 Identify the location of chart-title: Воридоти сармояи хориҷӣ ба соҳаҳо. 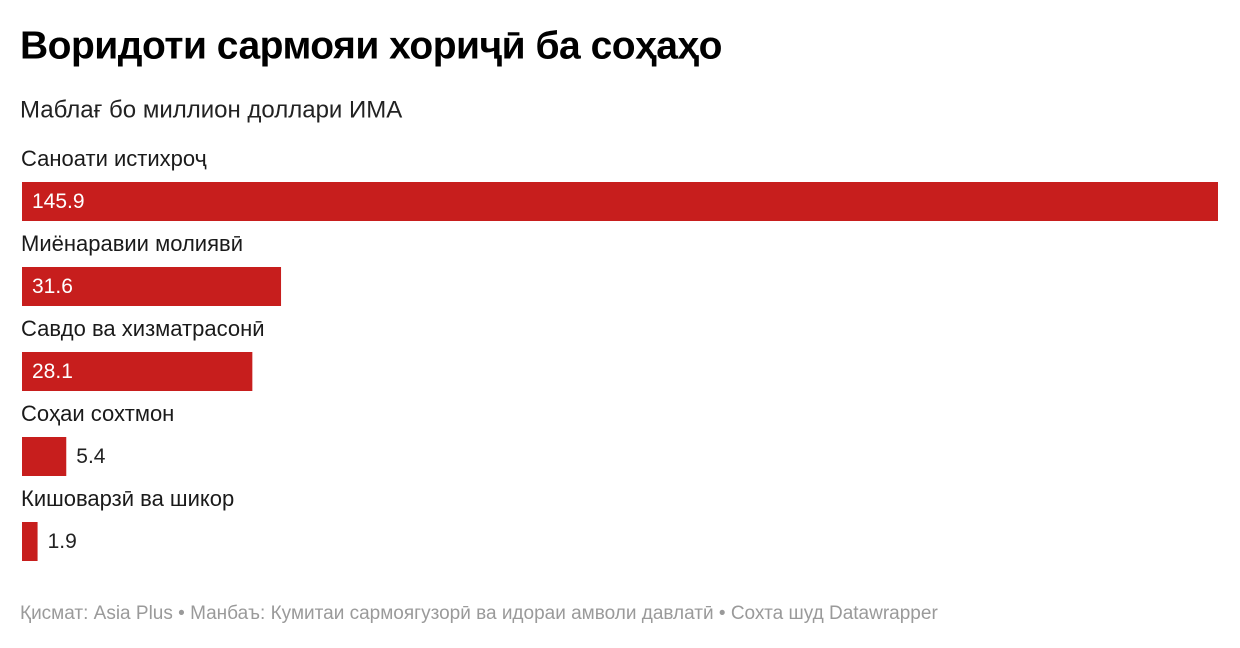
(371, 45).